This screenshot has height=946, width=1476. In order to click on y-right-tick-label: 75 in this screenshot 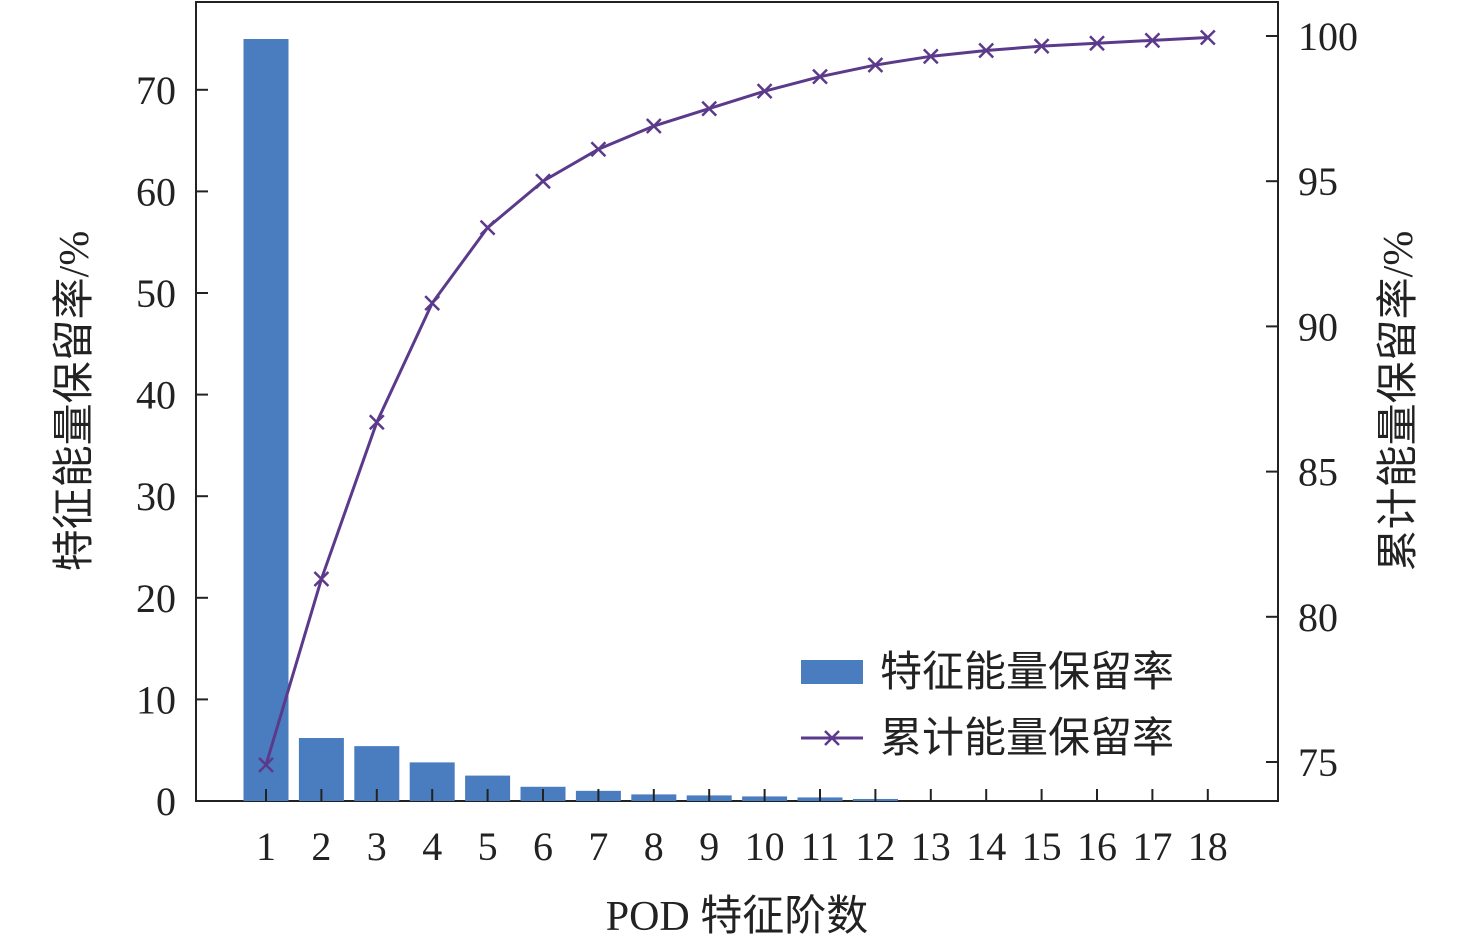, I will do `click(1318, 762)`.